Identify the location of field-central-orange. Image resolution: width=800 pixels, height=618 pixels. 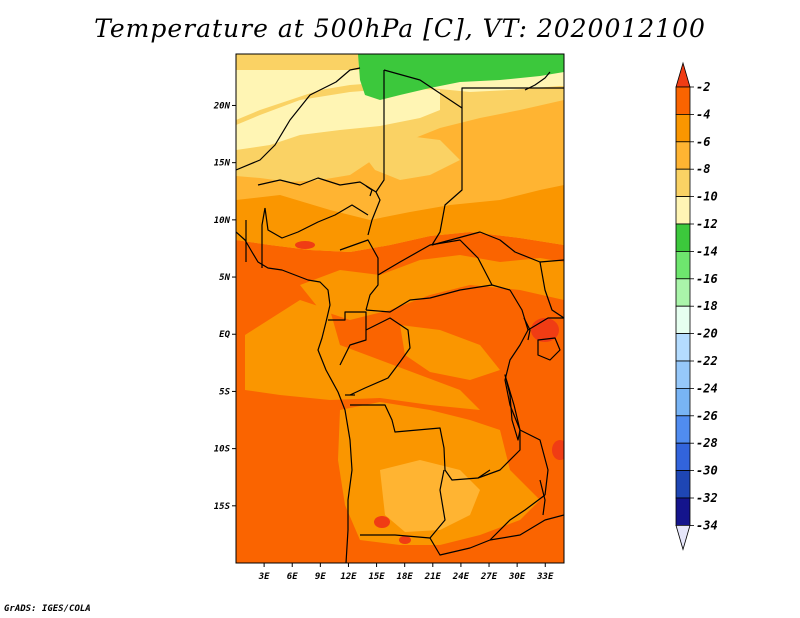
(432, 287).